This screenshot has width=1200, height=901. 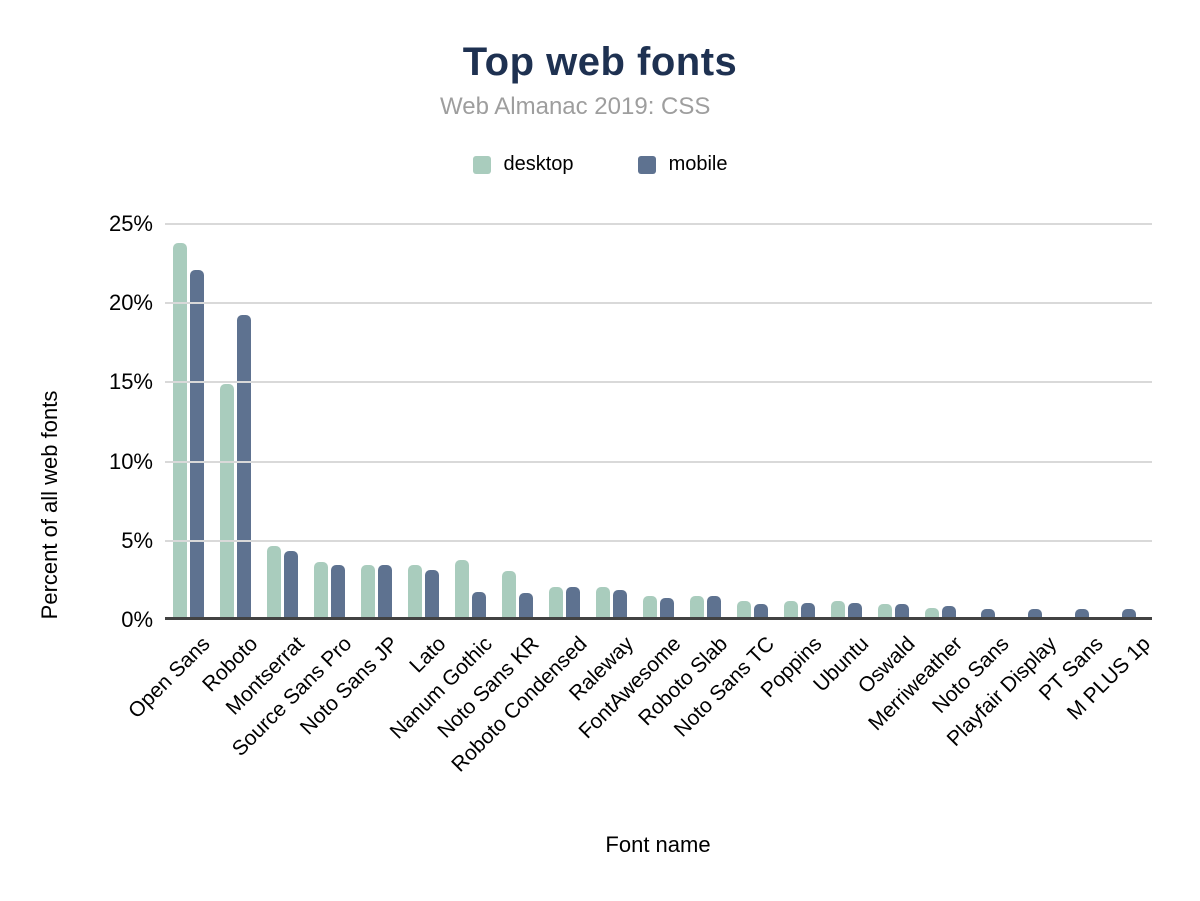 What do you see at coordinates (902, 610) in the screenshot?
I see `bar-mobile-oswald` at bounding box center [902, 610].